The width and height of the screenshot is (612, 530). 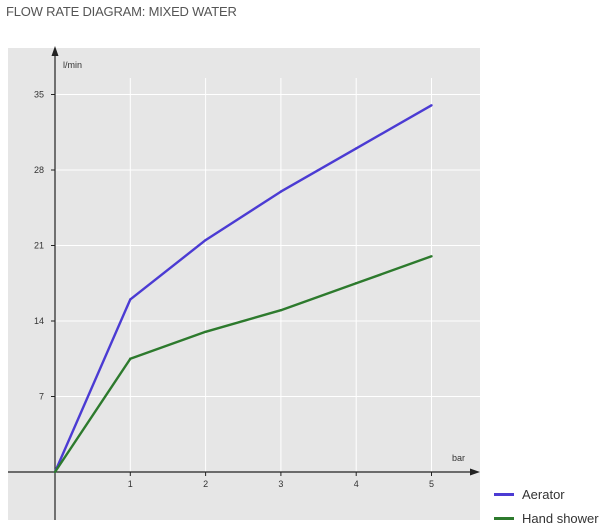 I want to click on legend-label-hand-shower: Hand shower, so click(x=560, y=518).